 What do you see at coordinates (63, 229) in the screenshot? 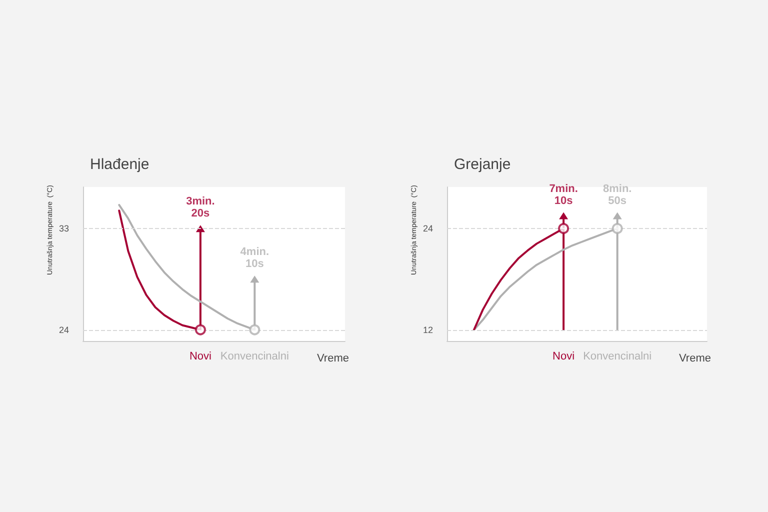
I see `y-tick-label: 33` at bounding box center [63, 229].